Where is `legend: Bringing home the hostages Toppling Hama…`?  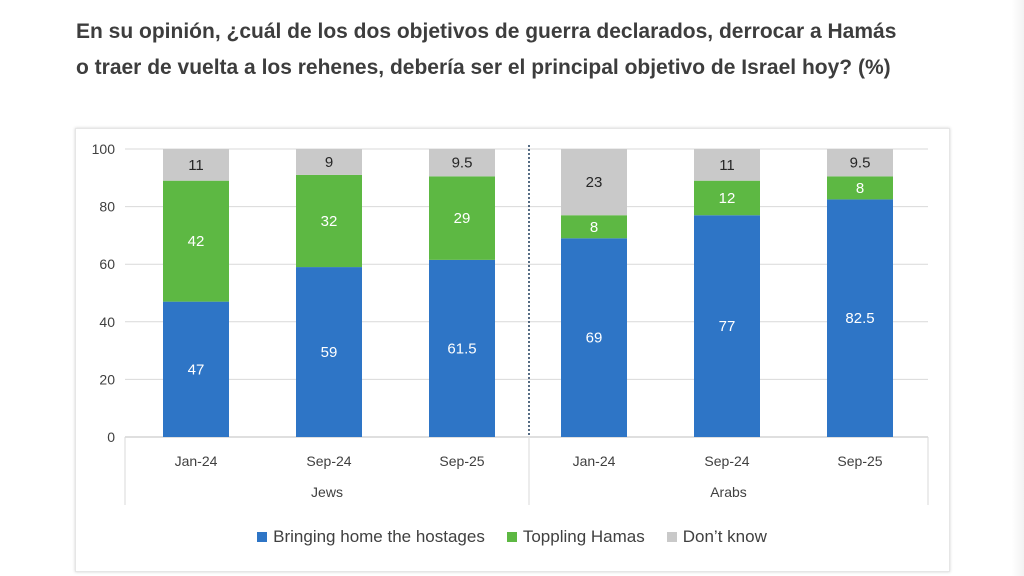
legend: Bringing home the hostages Toppling Hama… is located at coordinates (512, 537).